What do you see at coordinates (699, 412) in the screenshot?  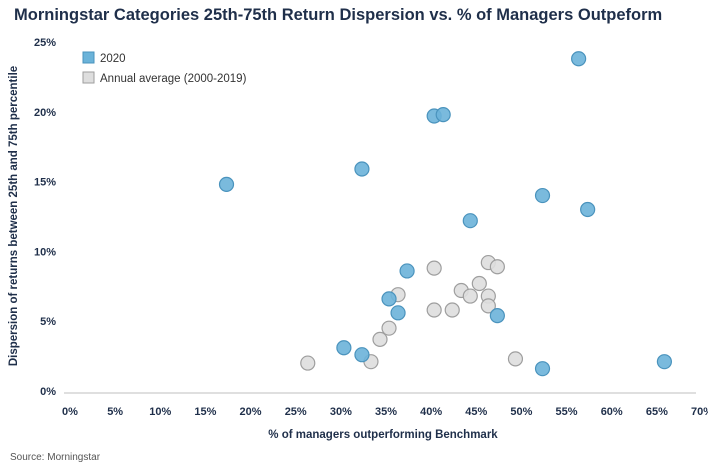 I see `x-tick-label: 70%` at bounding box center [699, 412].